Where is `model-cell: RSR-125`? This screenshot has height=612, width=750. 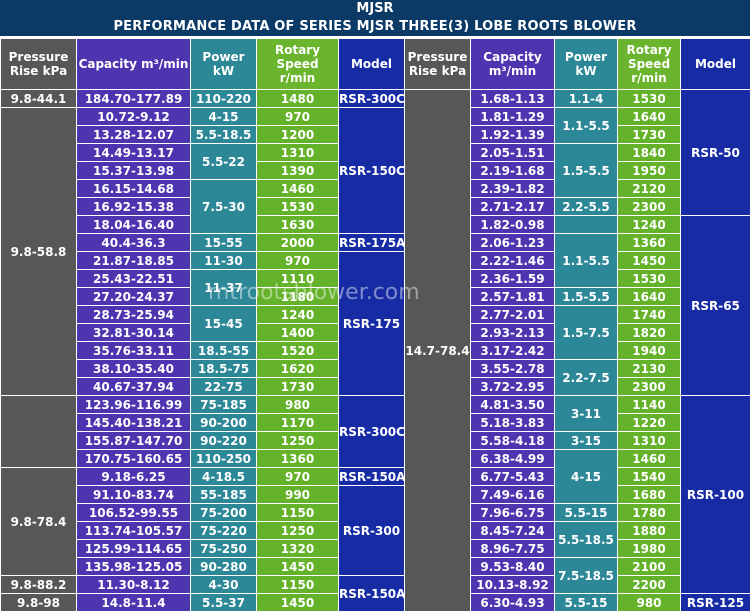 model-cell: RSR-125 is located at coordinates (715, 603).